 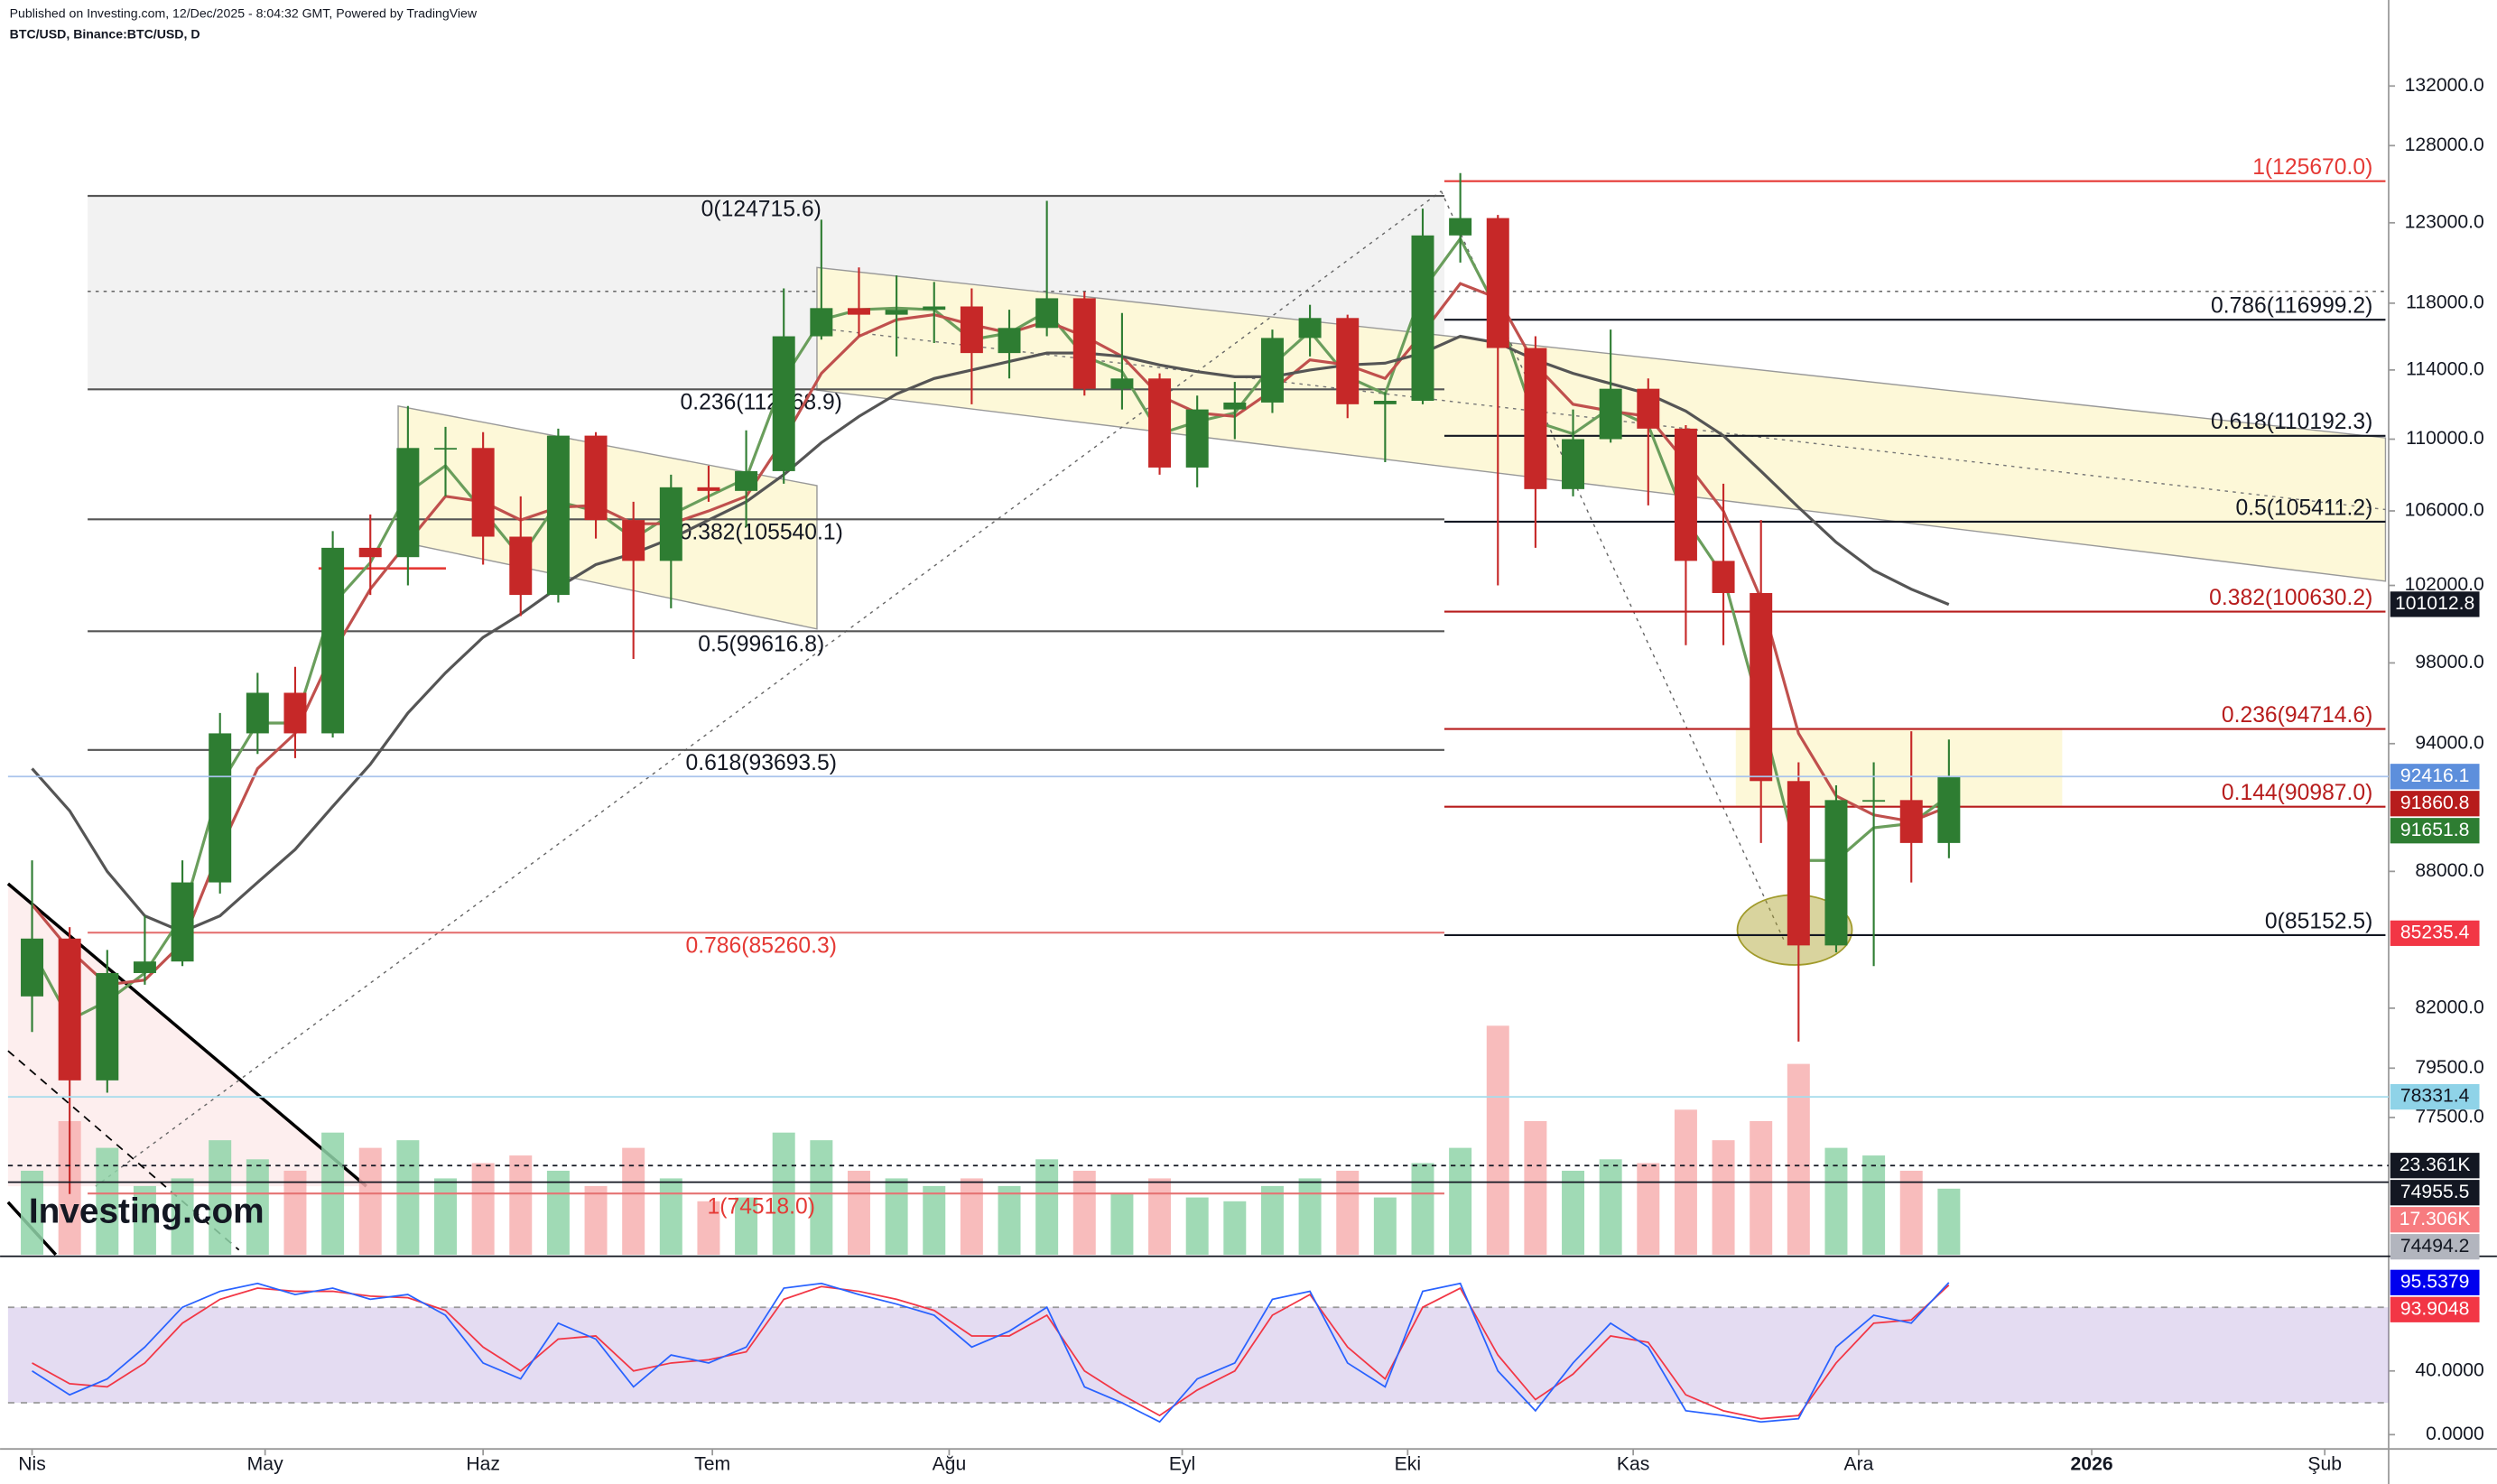 What do you see at coordinates (123, 1151) in the screenshot?
I see `trendline` at bounding box center [123, 1151].